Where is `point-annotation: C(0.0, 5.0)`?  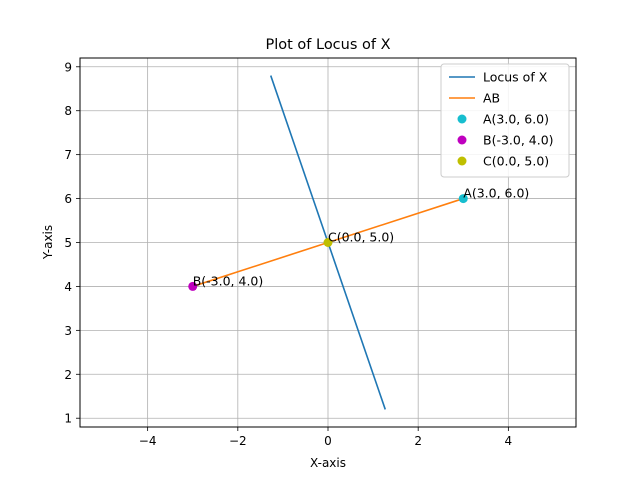
point-annotation: C(0.0, 5.0) is located at coordinates (361, 237).